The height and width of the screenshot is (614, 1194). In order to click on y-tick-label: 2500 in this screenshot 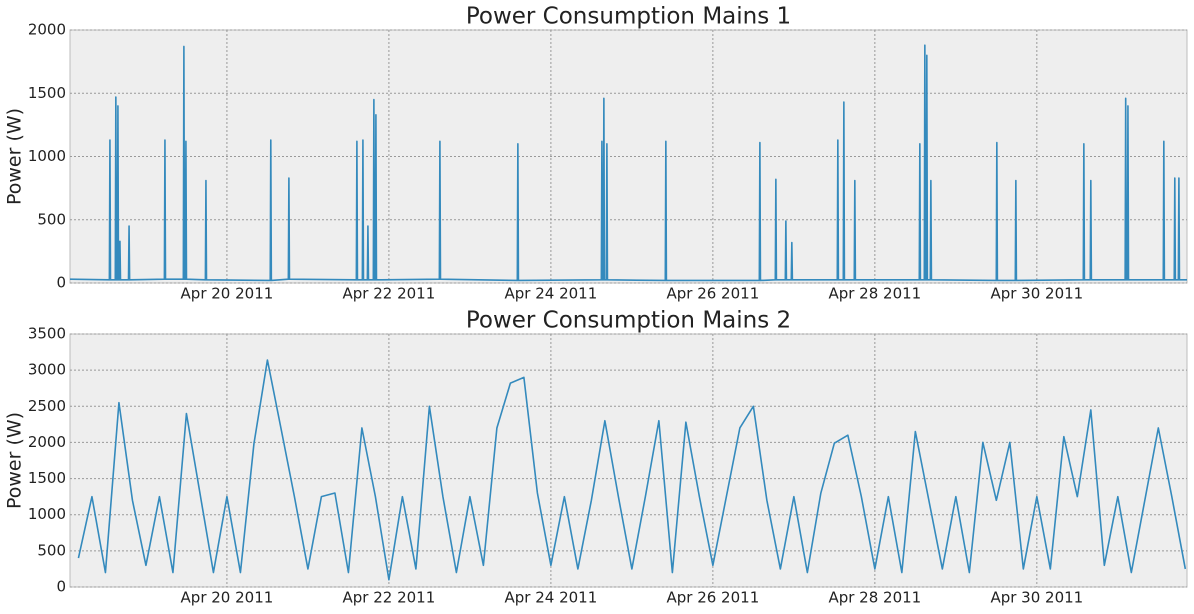, I will do `click(47, 406)`.